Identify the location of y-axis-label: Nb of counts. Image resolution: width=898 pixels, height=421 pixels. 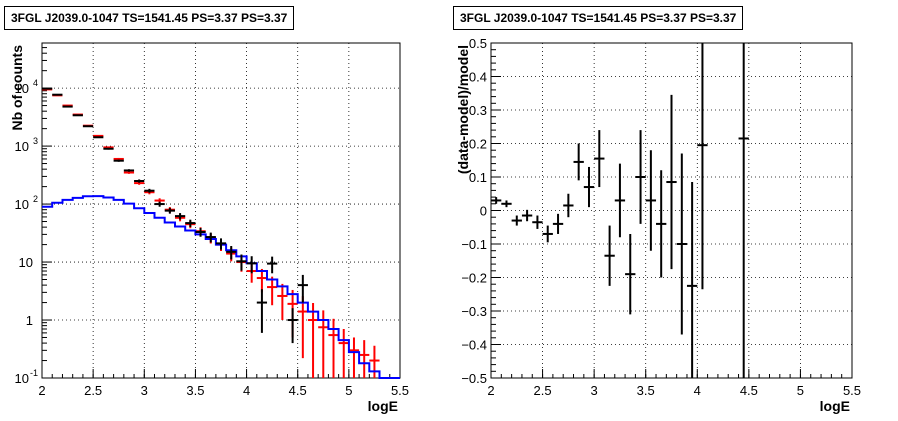
(17, 88).